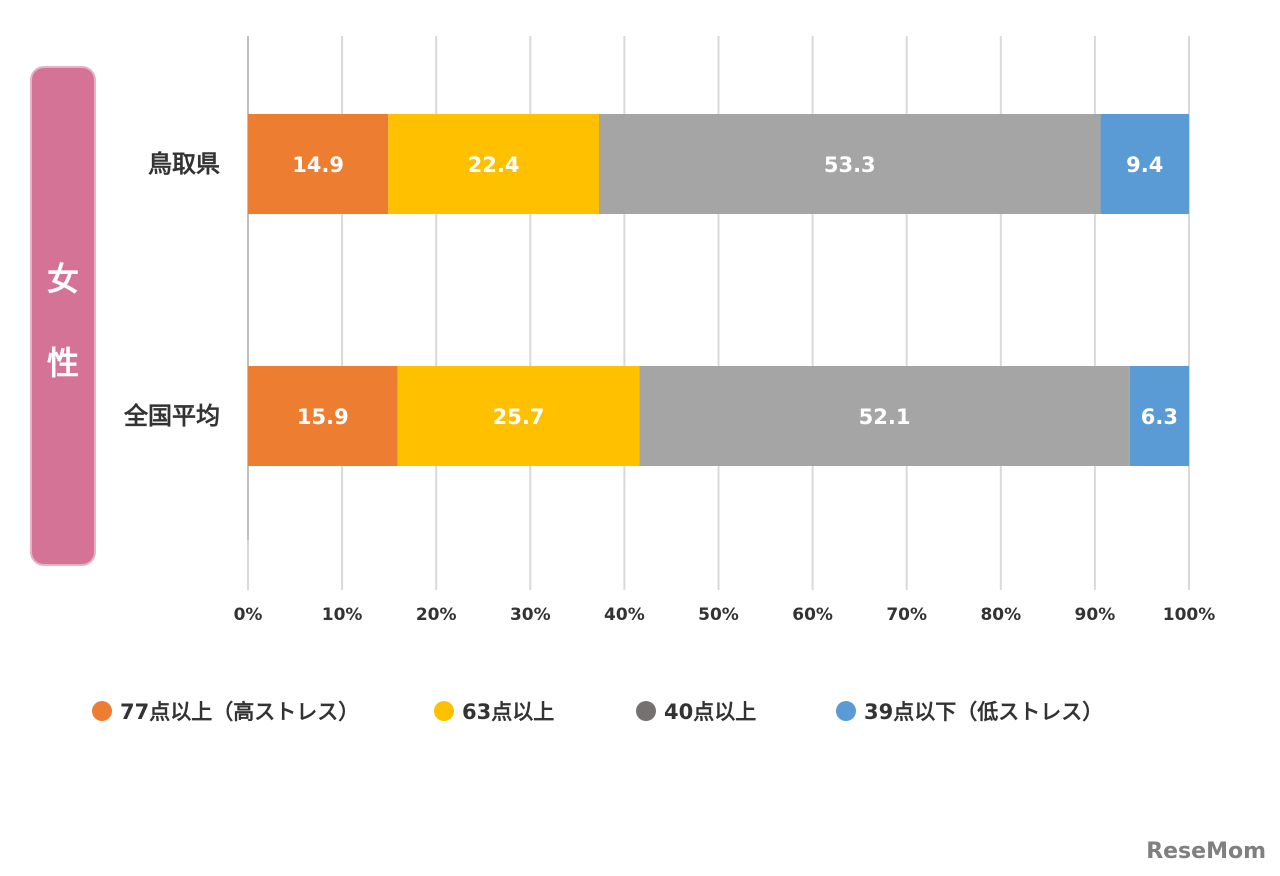  Describe the element at coordinates (624, 615) in the screenshot. I see `x-tick-label: 40%` at that location.